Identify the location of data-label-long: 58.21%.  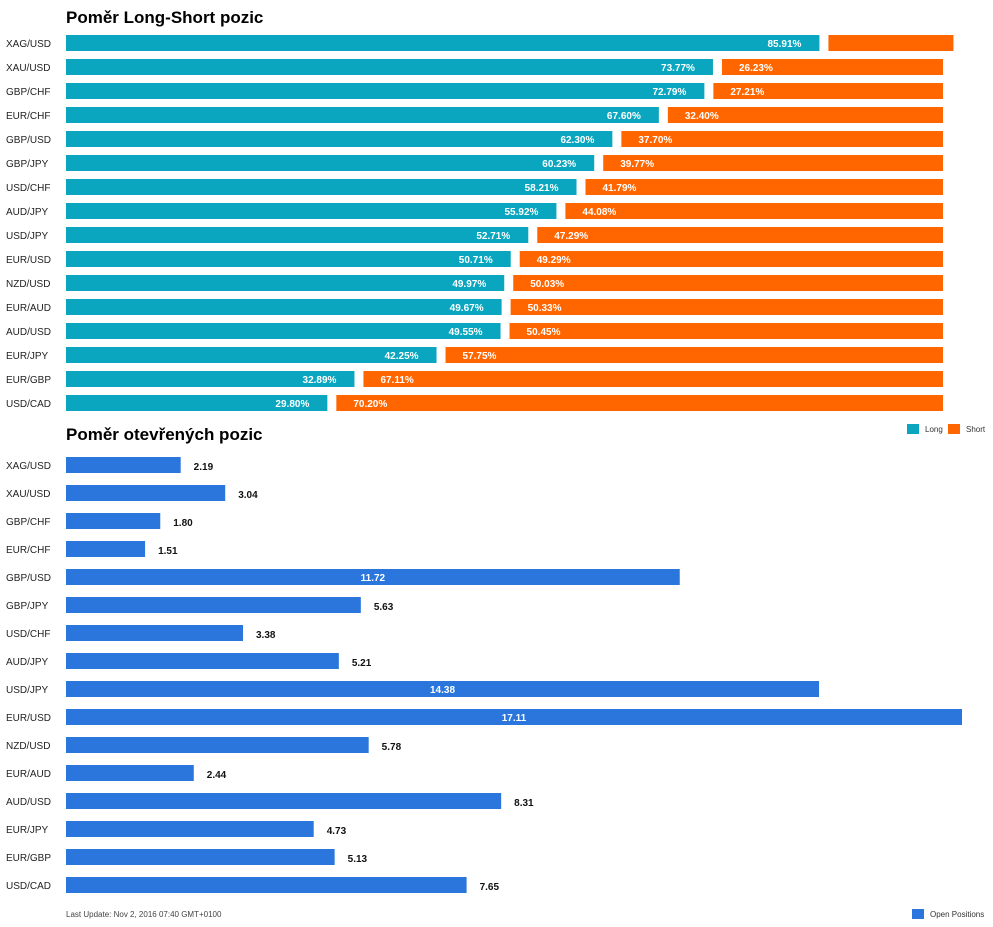
(542, 188).